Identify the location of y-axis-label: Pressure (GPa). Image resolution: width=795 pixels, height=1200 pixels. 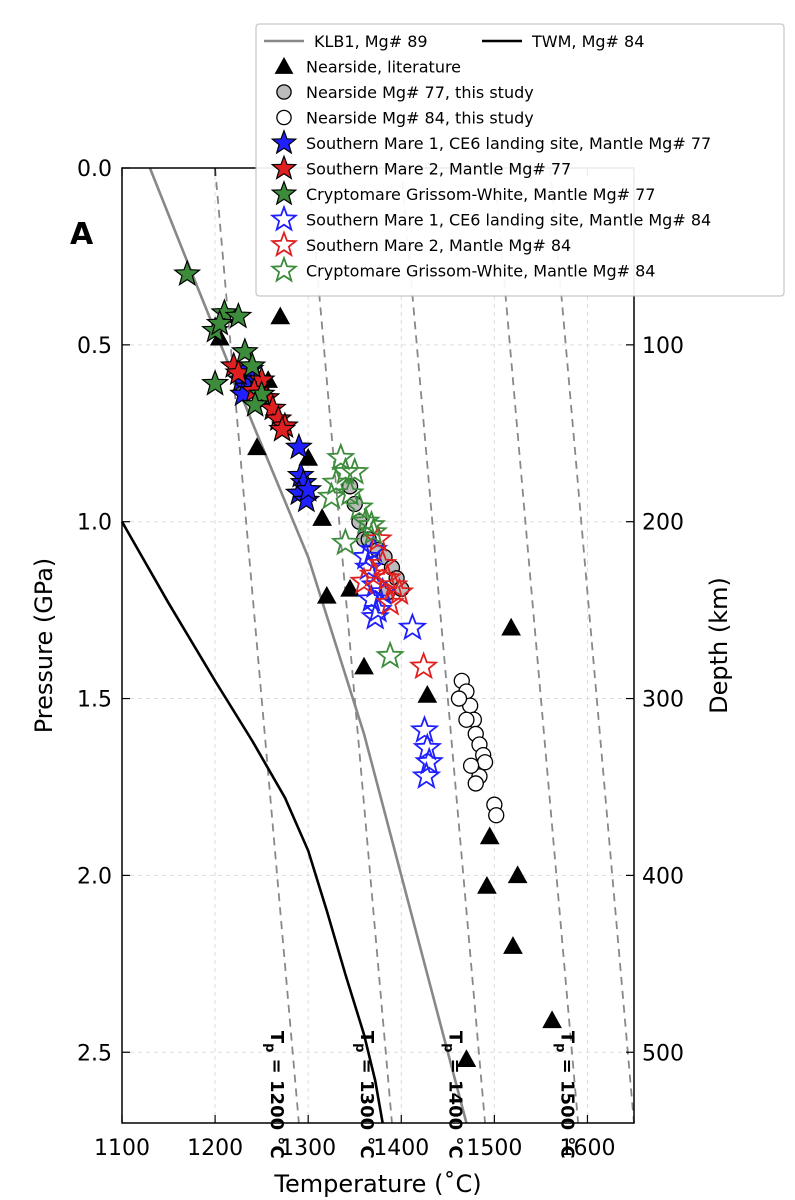
(44, 646).